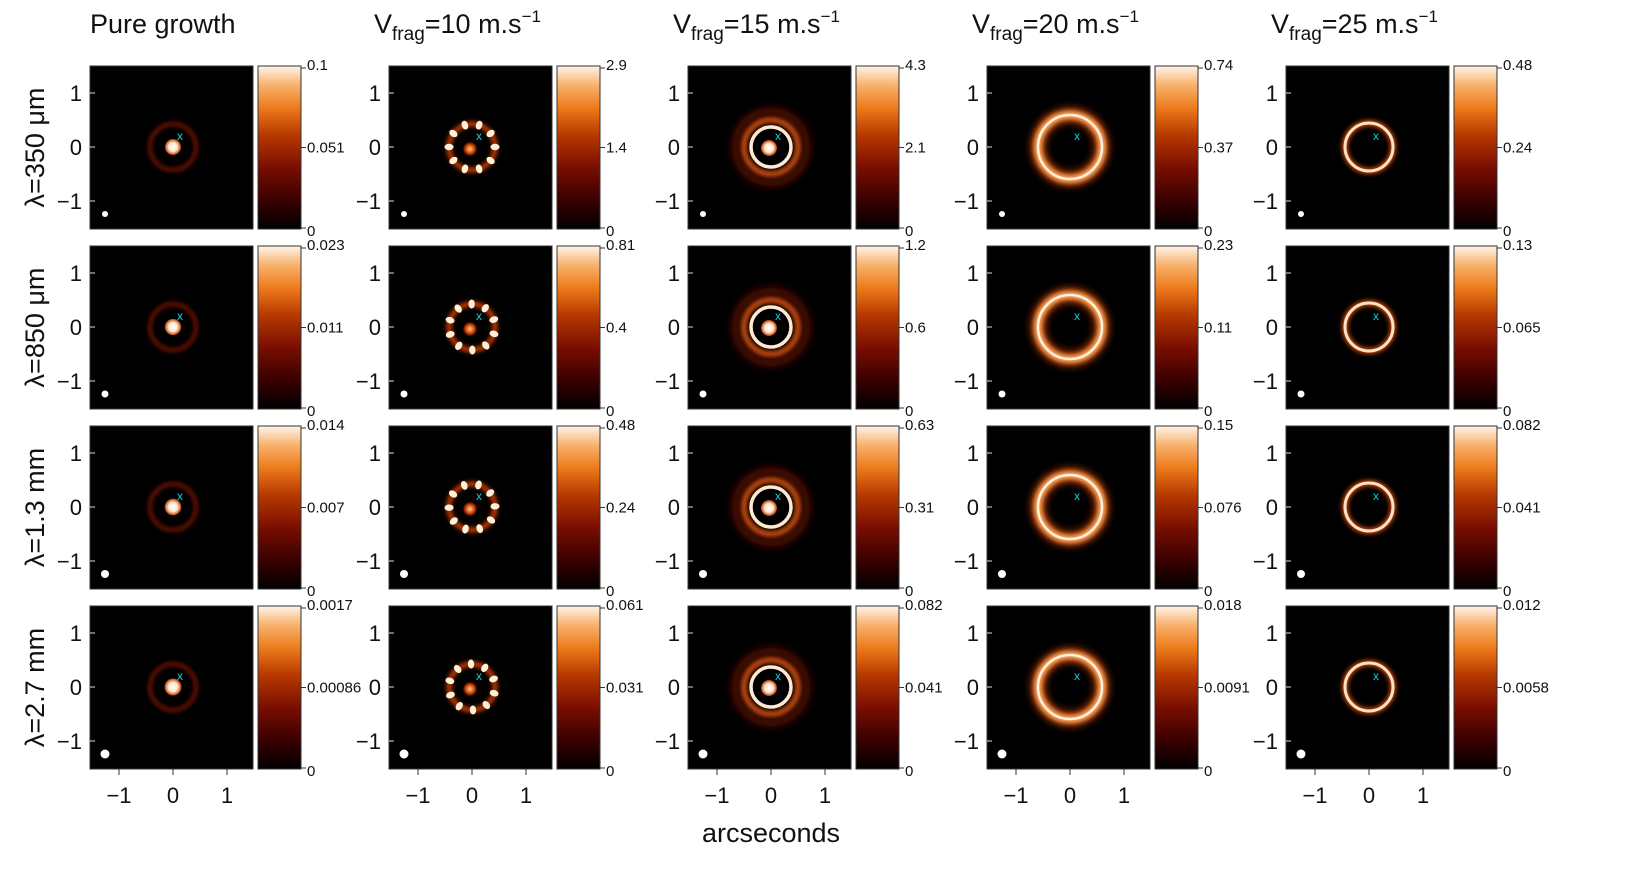  Describe the element at coordinates (173, 795) in the screenshot. I see `x-tick-label: 0` at that location.